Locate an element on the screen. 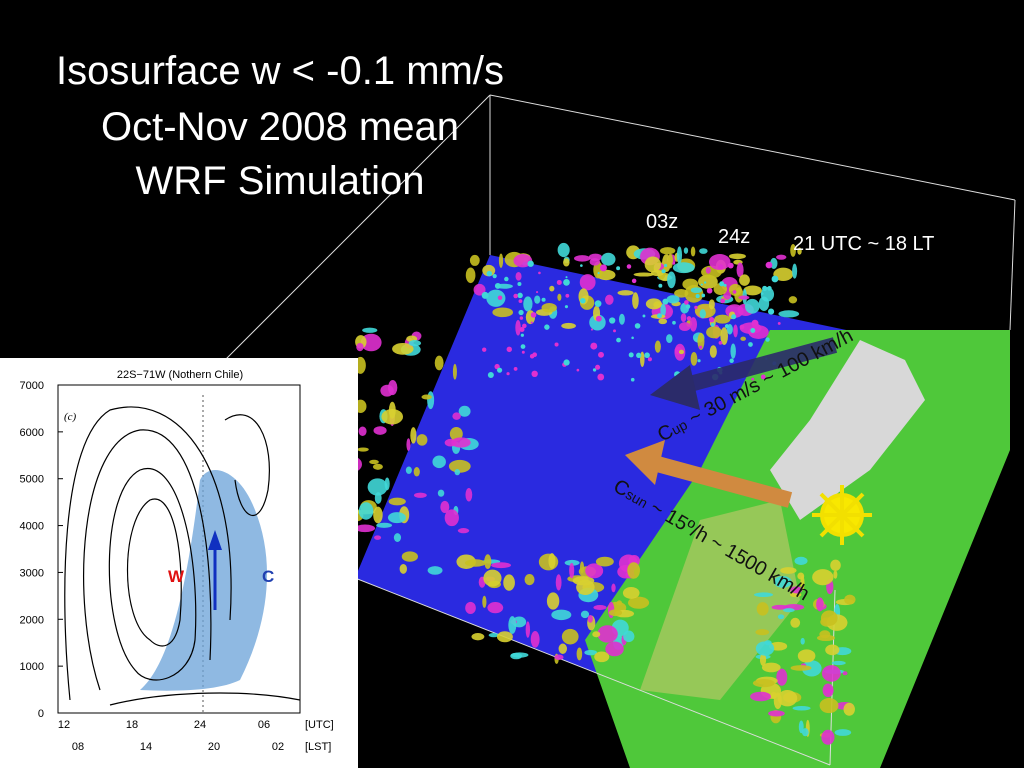 This screenshot has height=768, width=1024. utc-tick-label: 06 is located at coordinates (264, 725).